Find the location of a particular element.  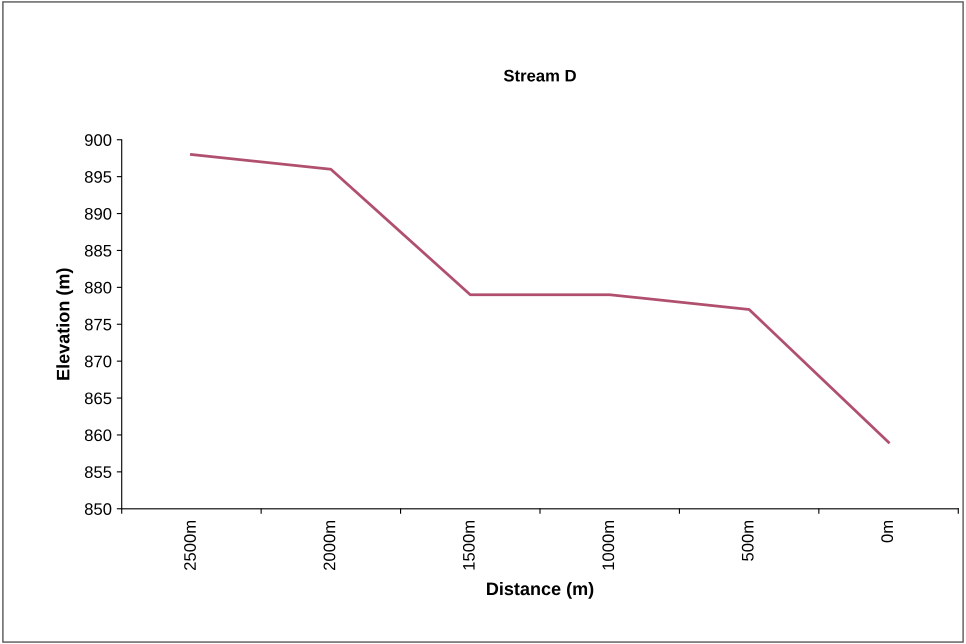

x-axis-title: Distance (m) is located at coordinates (540, 590).